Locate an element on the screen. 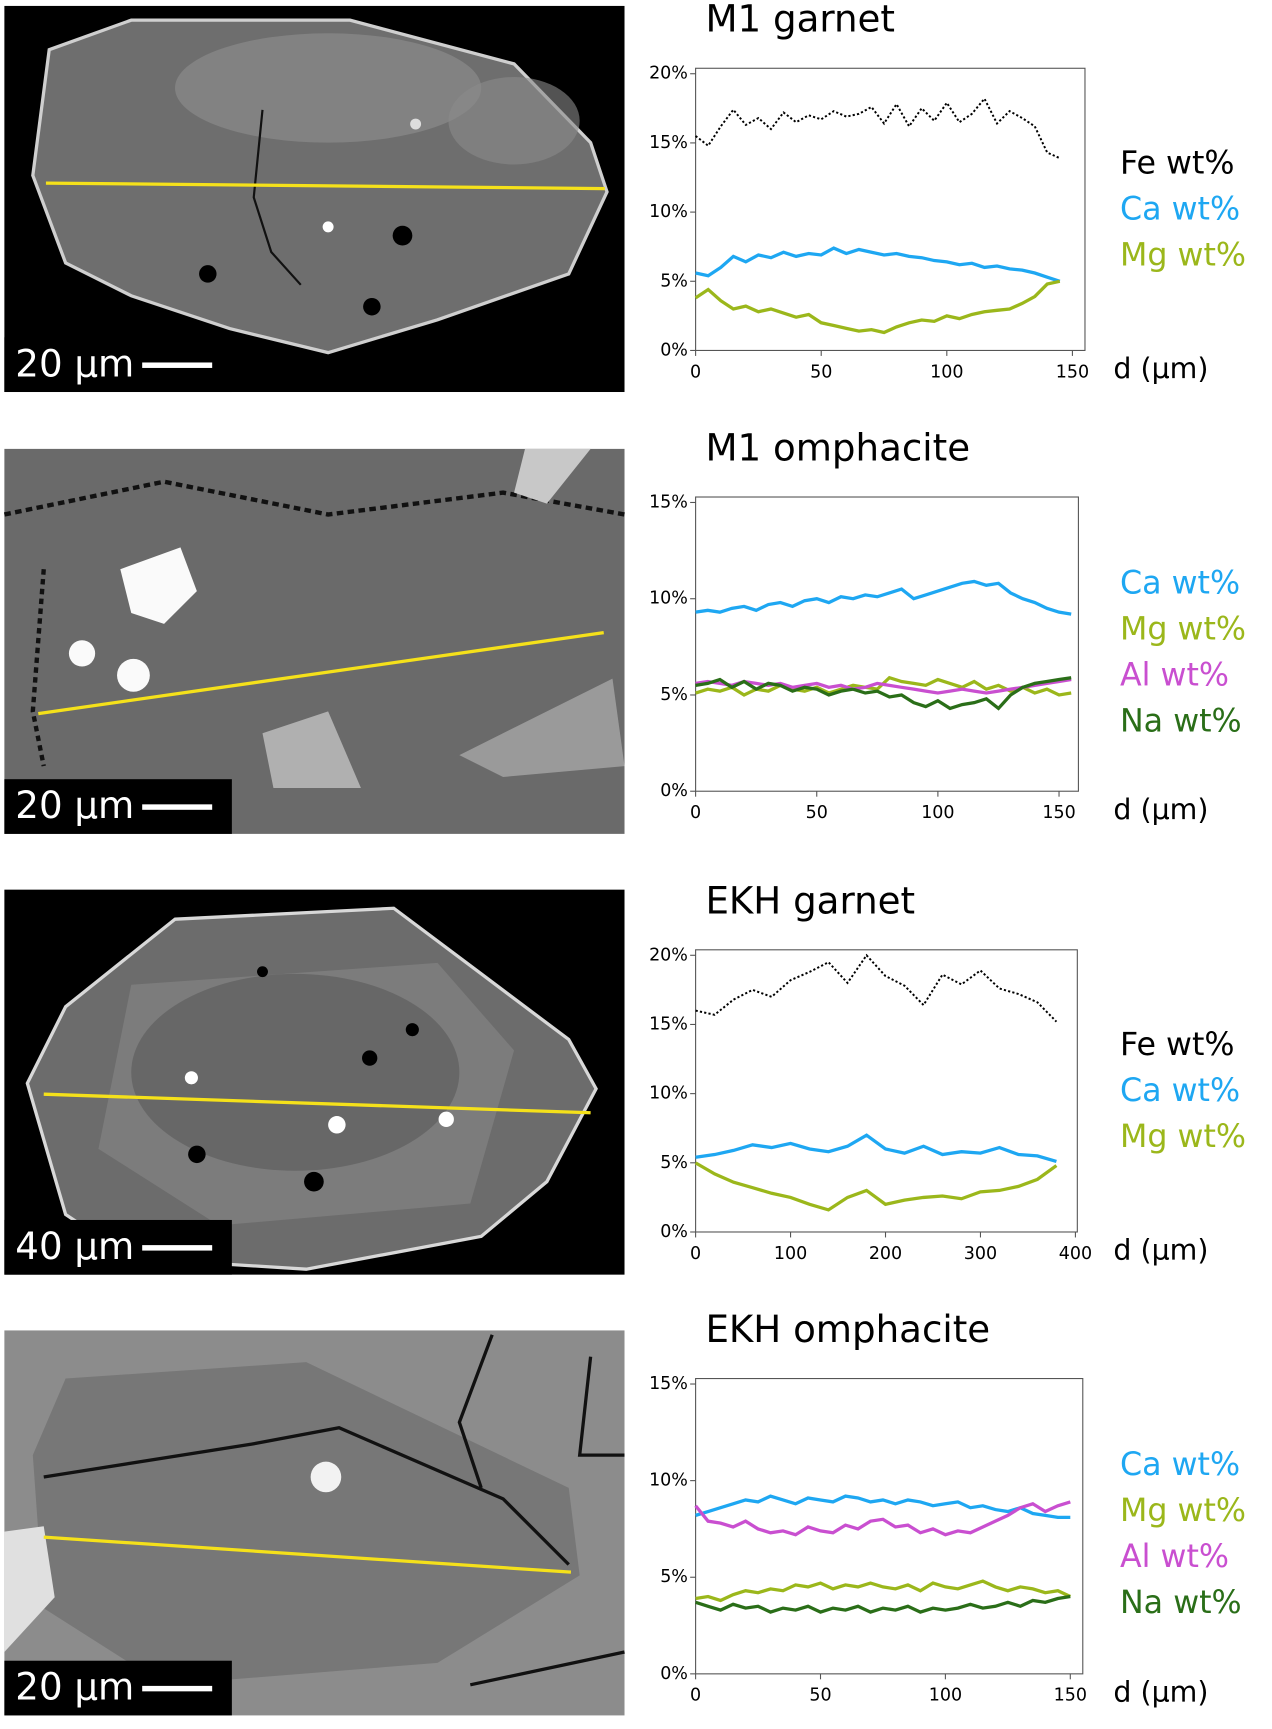 This screenshot has width=1272, height=1729. x-tick-label: 400 is located at coordinates (1075, 1254).